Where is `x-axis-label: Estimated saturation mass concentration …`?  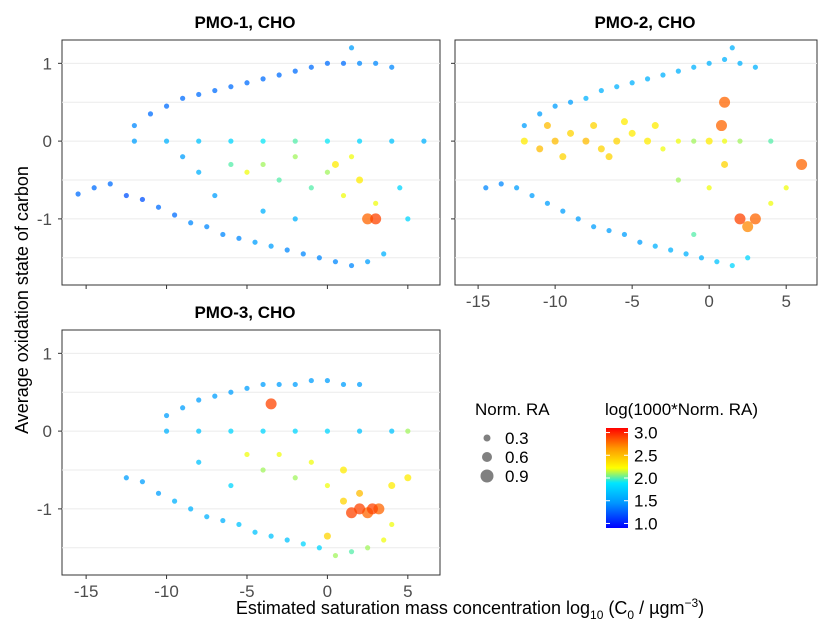
x-axis-label: Estimated saturation mass concentration … is located at coordinates (470, 609).